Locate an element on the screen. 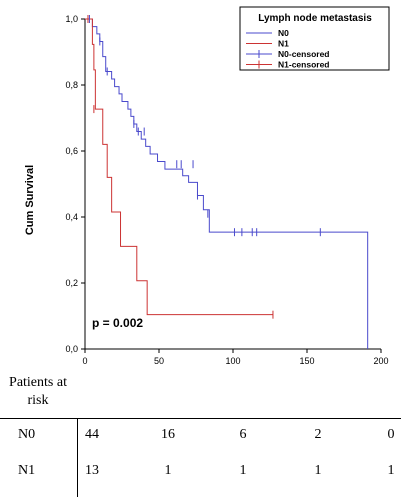 This screenshot has width=401, height=497. y-tick-label: 0,6 is located at coordinates (71, 151).